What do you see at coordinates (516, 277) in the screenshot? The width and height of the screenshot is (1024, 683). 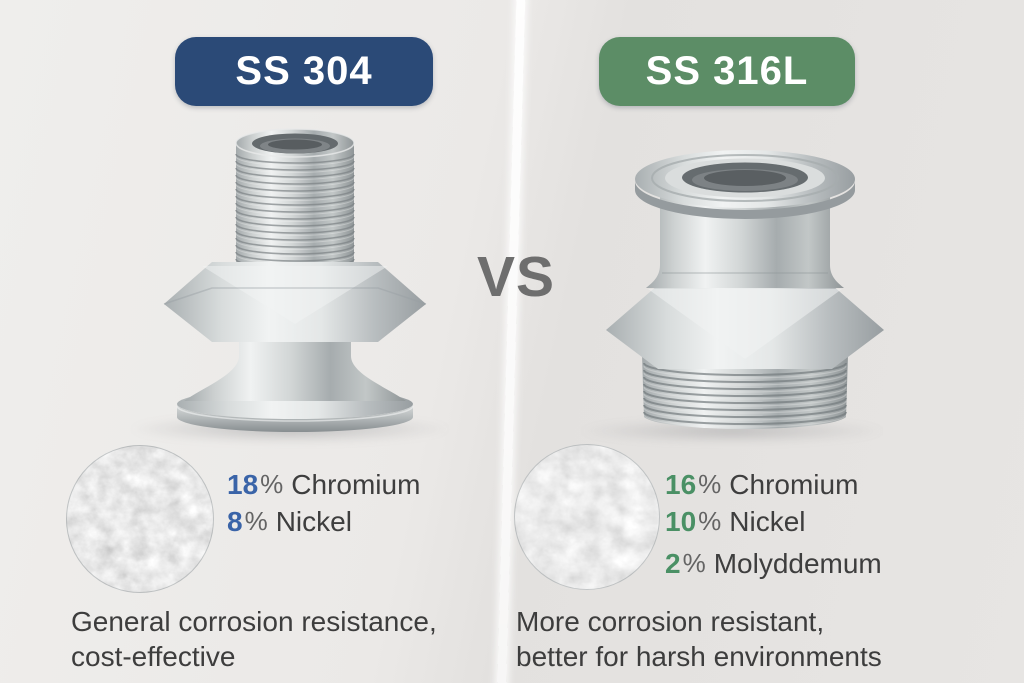 I see `vs-label: VS` at bounding box center [516, 277].